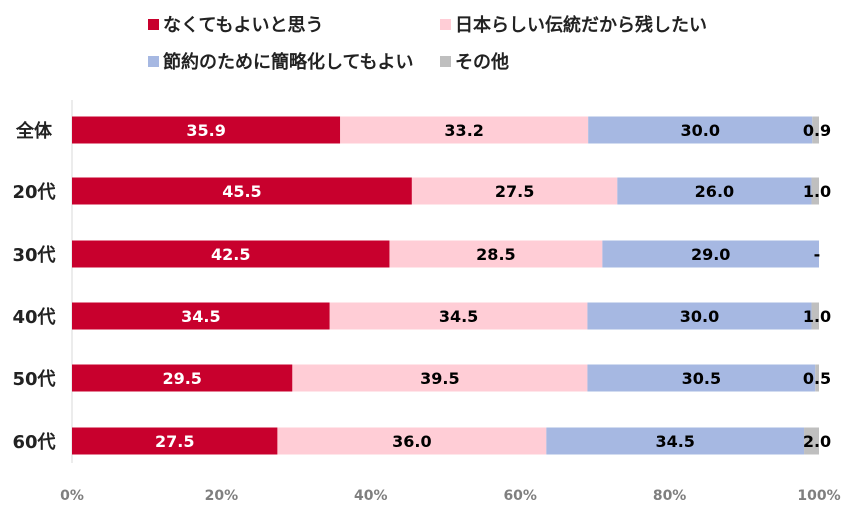 This screenshot has height=520, width=864. I want to click on value-label-1-series-1: 35.9, so click(205, 130).